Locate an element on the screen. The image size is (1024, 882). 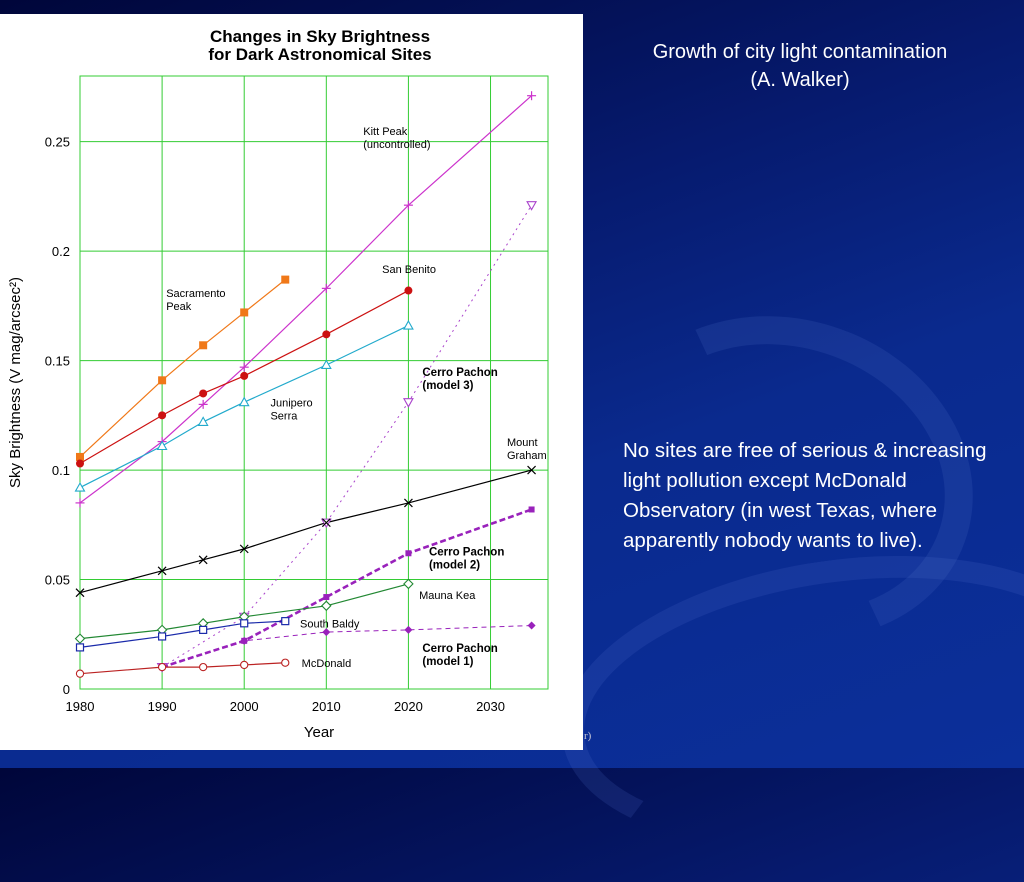
x-tick-label: 2030 is located at coordinates (490, 706).